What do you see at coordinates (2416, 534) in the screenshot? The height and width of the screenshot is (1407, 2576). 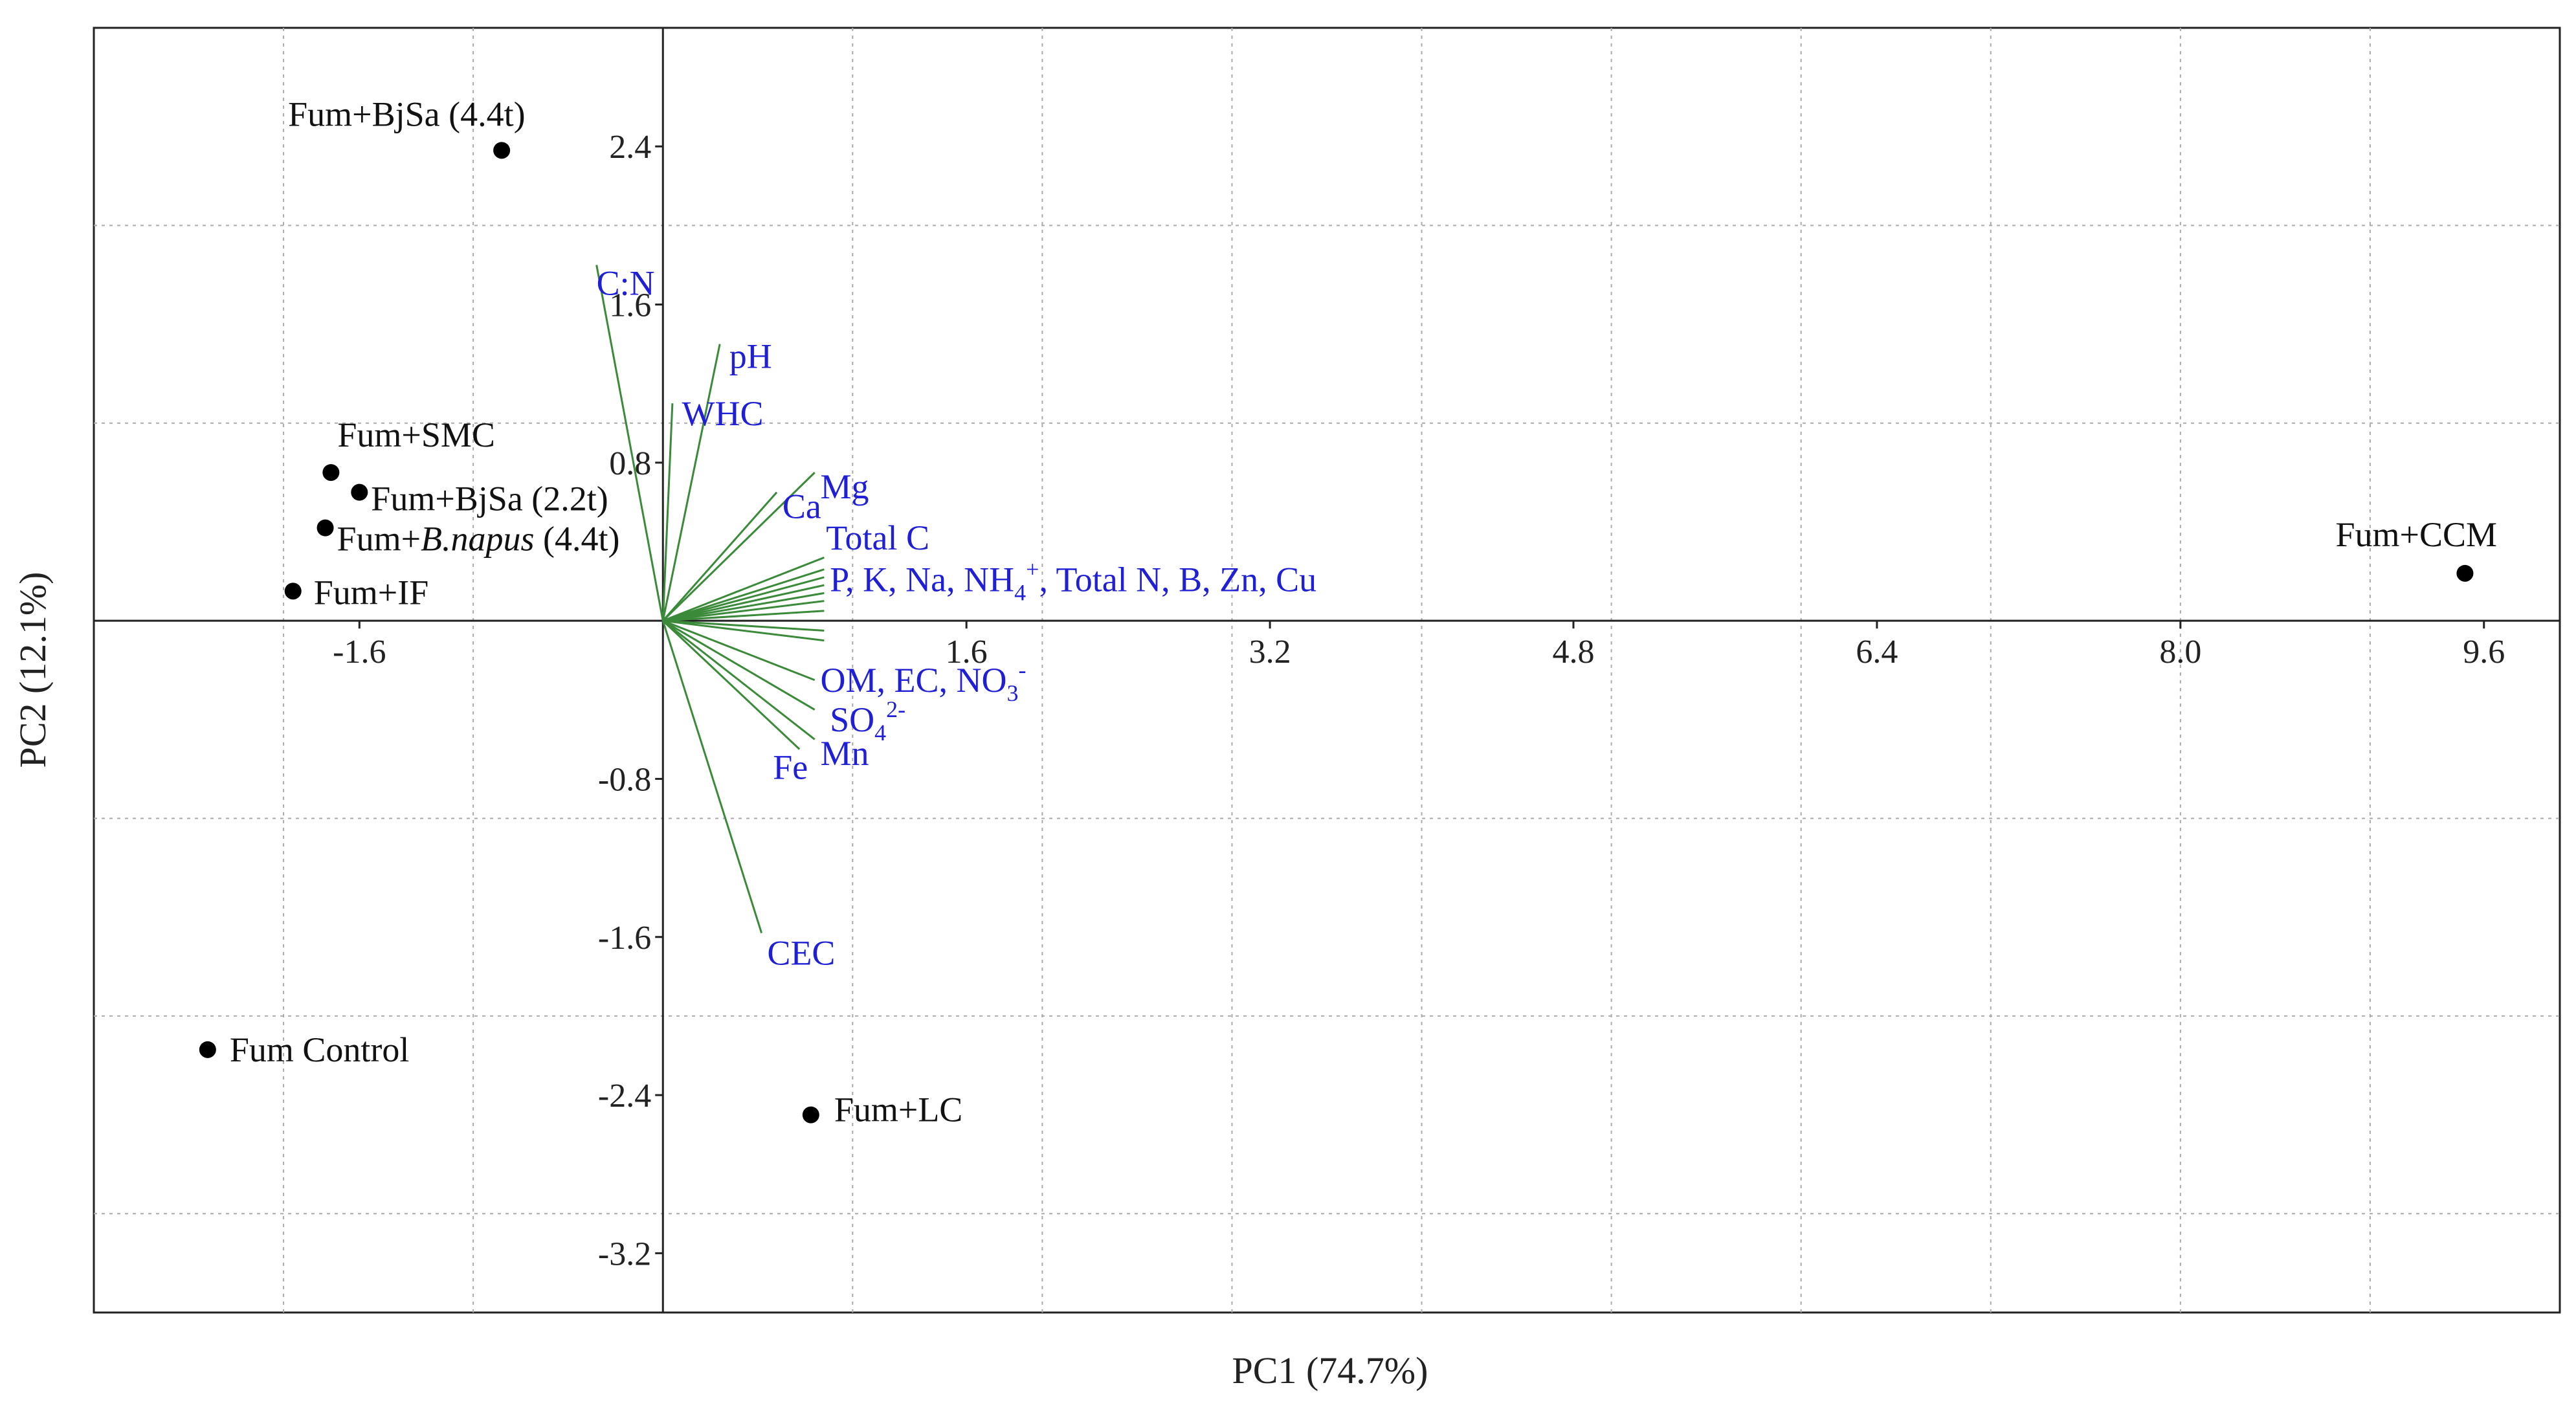 I see `point-label: Fum+CCM` at bounding box center [2416, 534].